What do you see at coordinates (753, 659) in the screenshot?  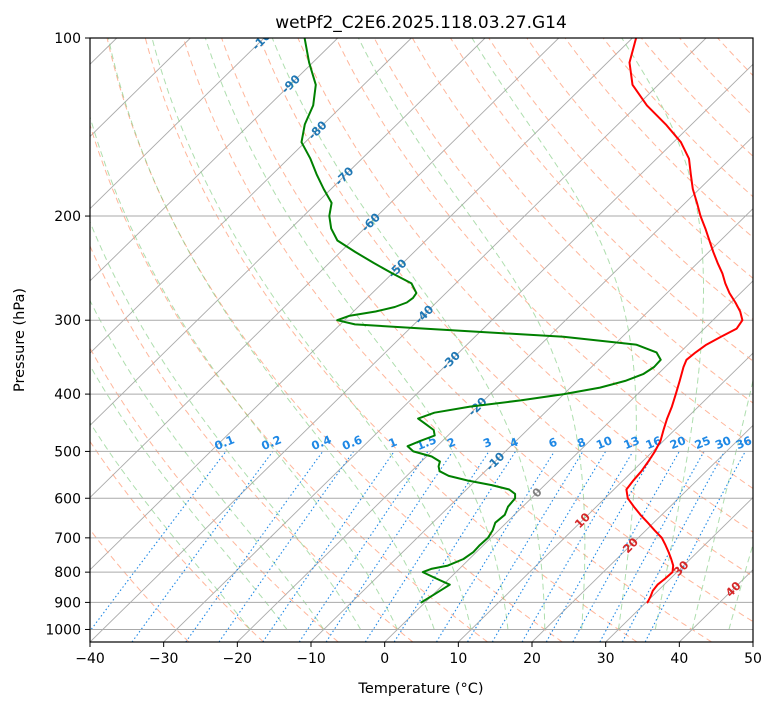 I see `x-tick-label: 50` at bounding box center [753, 659].